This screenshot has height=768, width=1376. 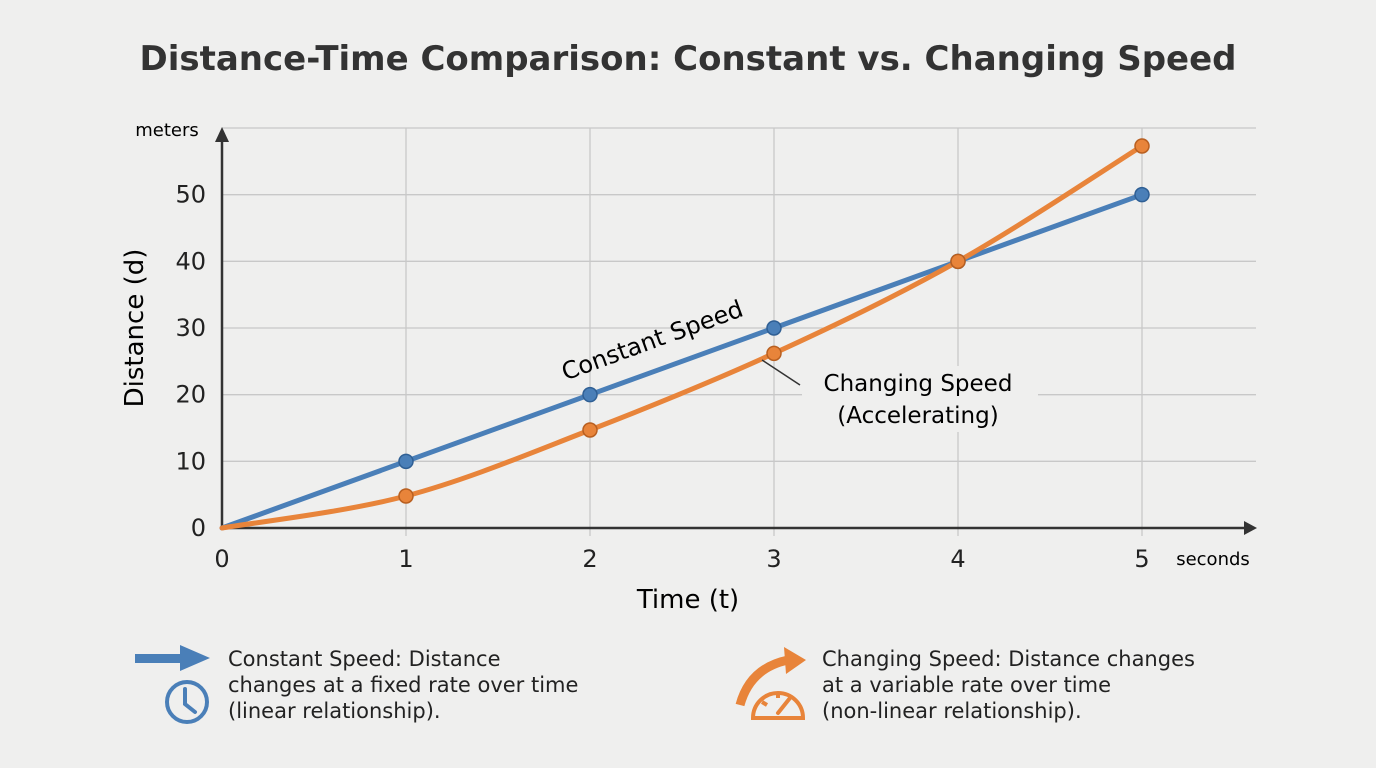 What do you see at coordinates (190, 461) in the screenshot?
I see `y-tick-label: 10` at bounding box center [190, 461].